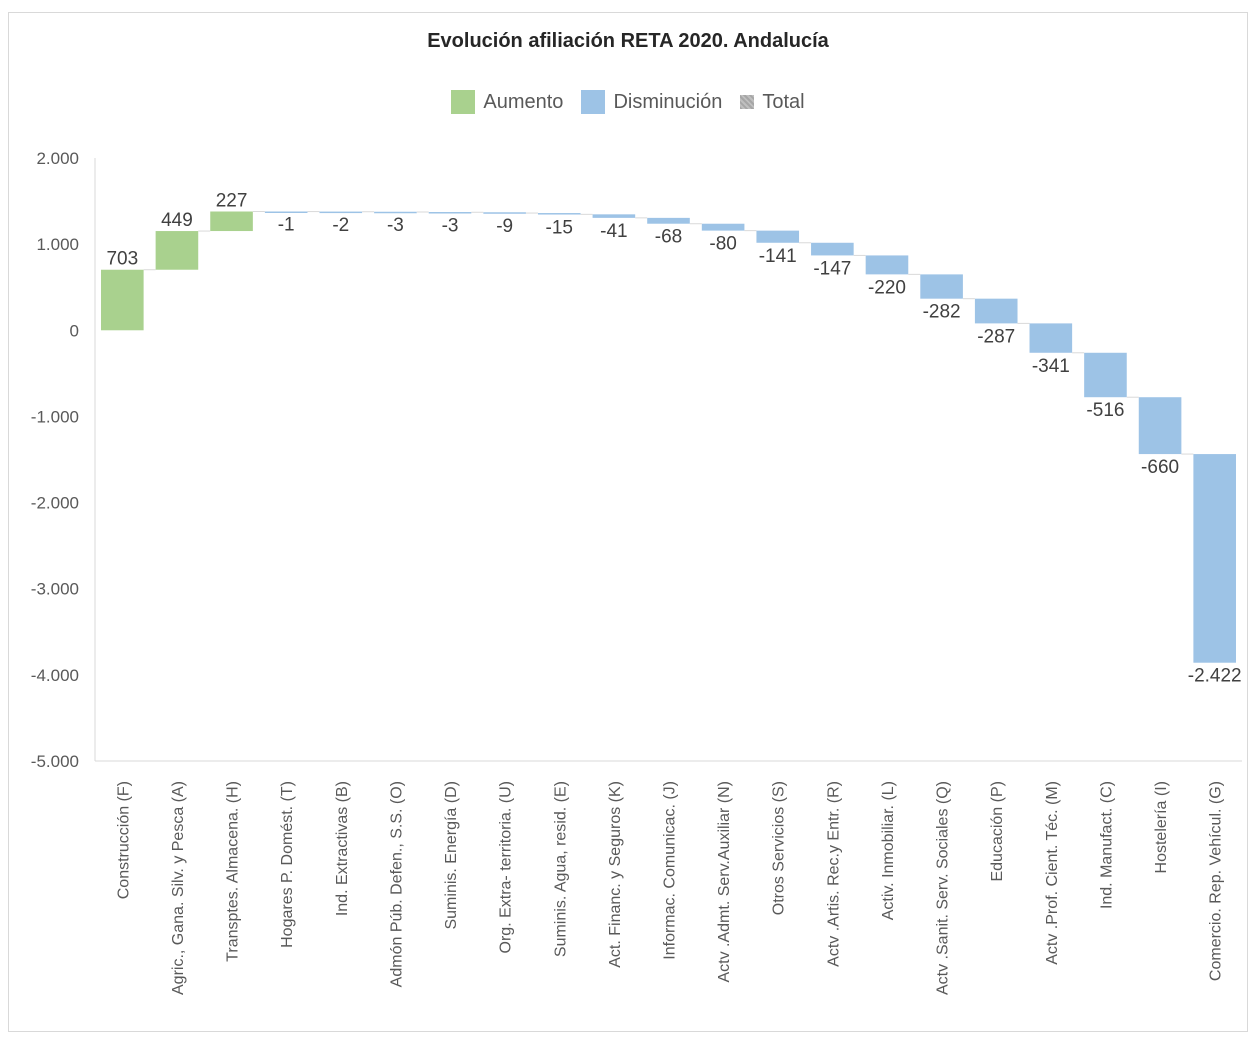 The height and width of the screenshot is (1037, 1256). I want to click on x-tick-label: Informac. Comunicac. (J), so click(670, 870).